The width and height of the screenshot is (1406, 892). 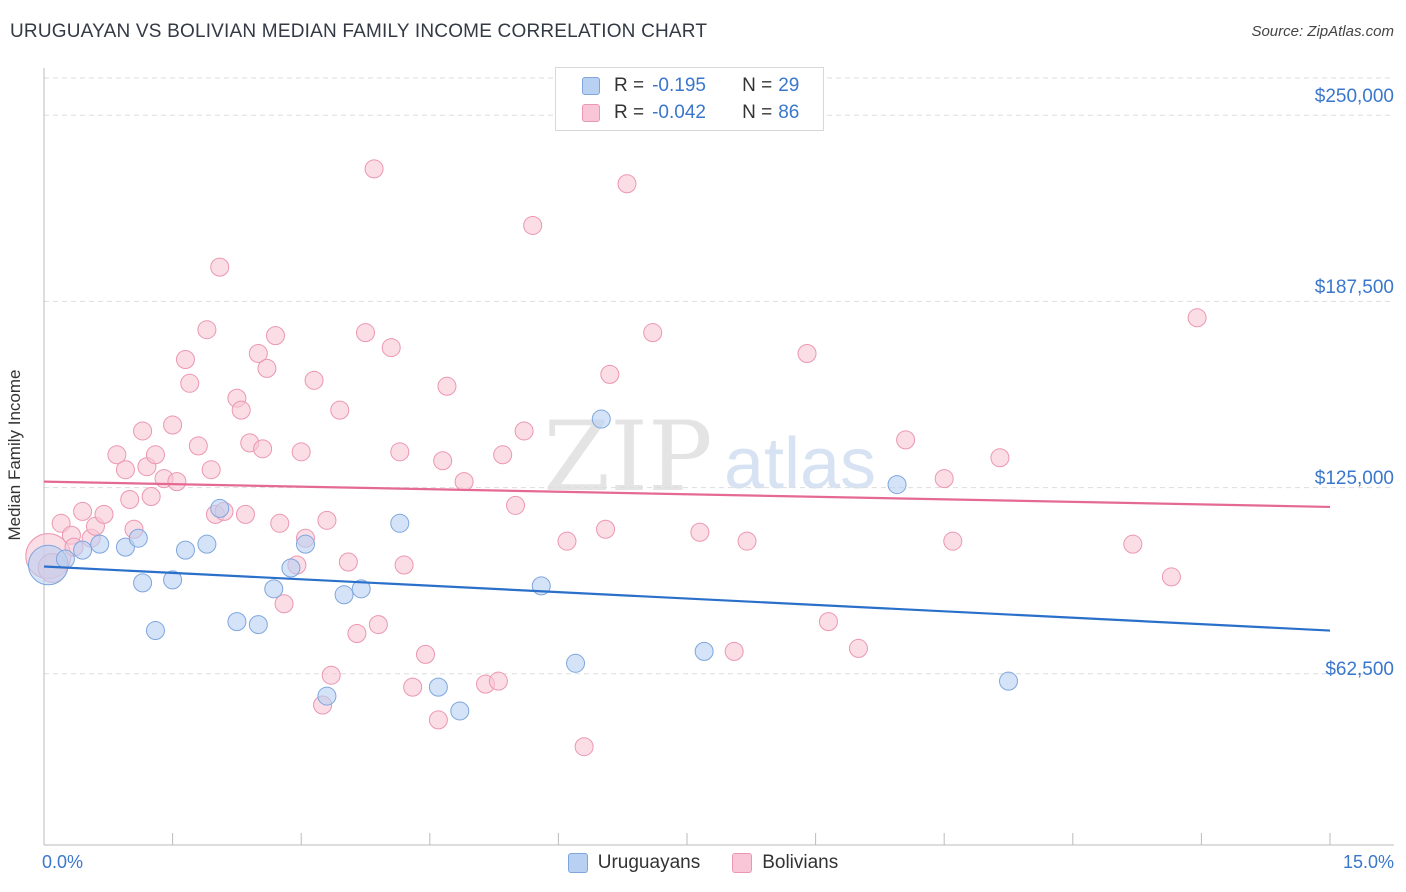 What do you see at coordinates (1322, 31) in the screenshot?
I see `source-credit: Source: ZipAtlas.com` at bounding box center [1322, 31].